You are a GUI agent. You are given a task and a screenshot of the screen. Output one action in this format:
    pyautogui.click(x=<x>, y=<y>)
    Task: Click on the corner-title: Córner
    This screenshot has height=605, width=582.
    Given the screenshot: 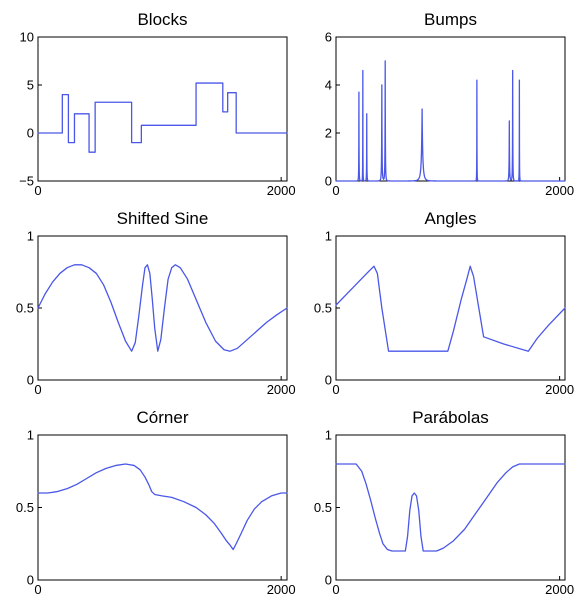 What is the action you would take?
    pyautogui.click(x=163, y=417)
    